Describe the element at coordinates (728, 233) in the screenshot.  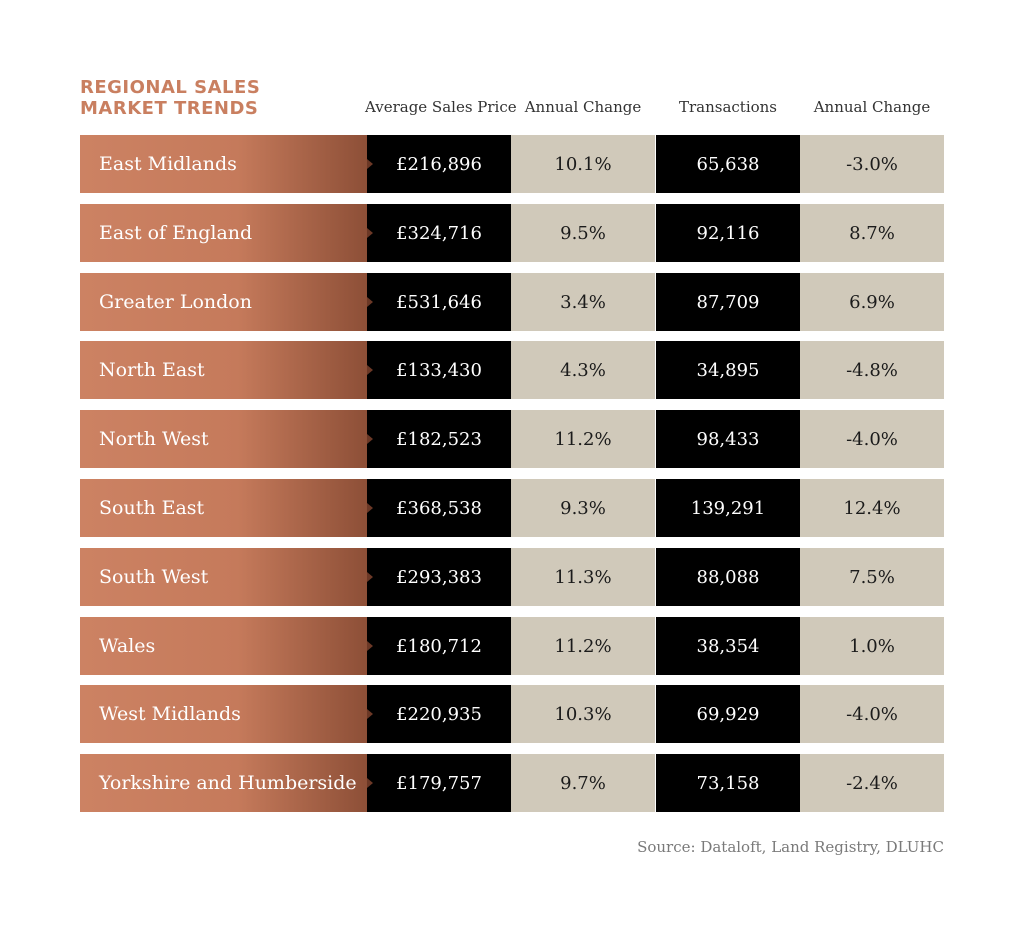
I see `transactions: 92,116` at that location.